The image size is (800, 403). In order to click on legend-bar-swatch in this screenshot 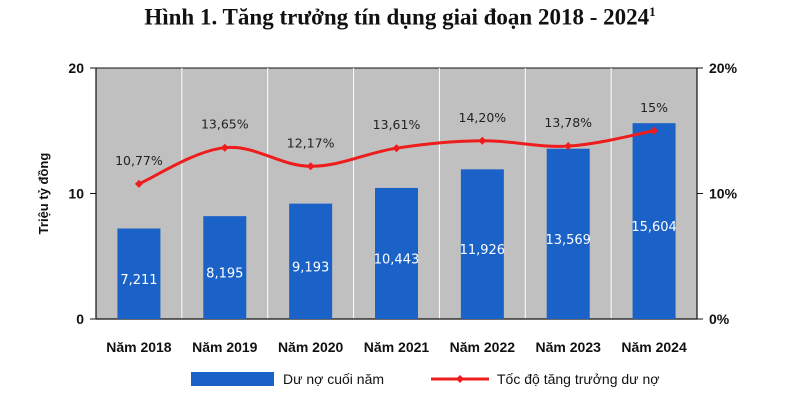, I will do `click(232, 379)`.